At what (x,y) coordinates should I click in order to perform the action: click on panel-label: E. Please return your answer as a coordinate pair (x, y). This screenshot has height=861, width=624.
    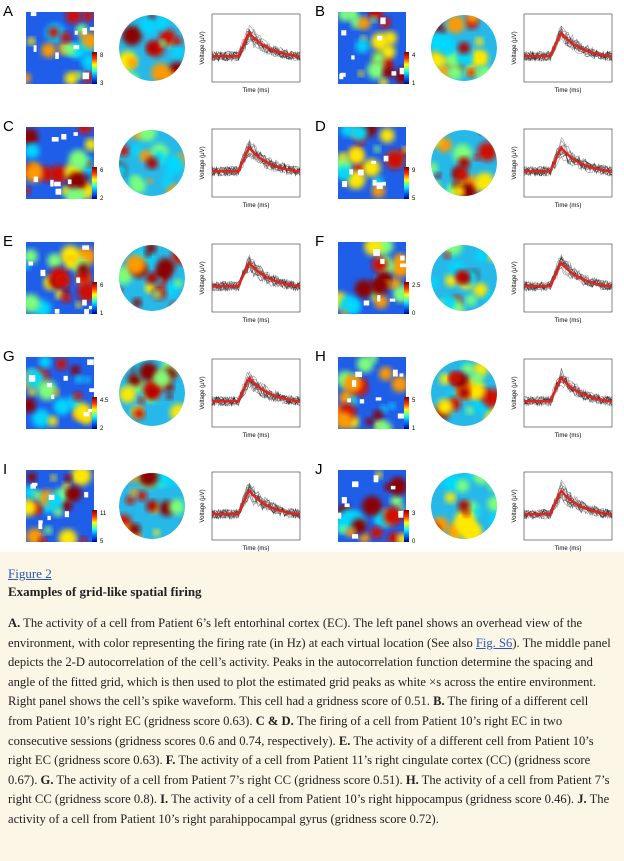
    Looking at the image, I should click on (8, 241).